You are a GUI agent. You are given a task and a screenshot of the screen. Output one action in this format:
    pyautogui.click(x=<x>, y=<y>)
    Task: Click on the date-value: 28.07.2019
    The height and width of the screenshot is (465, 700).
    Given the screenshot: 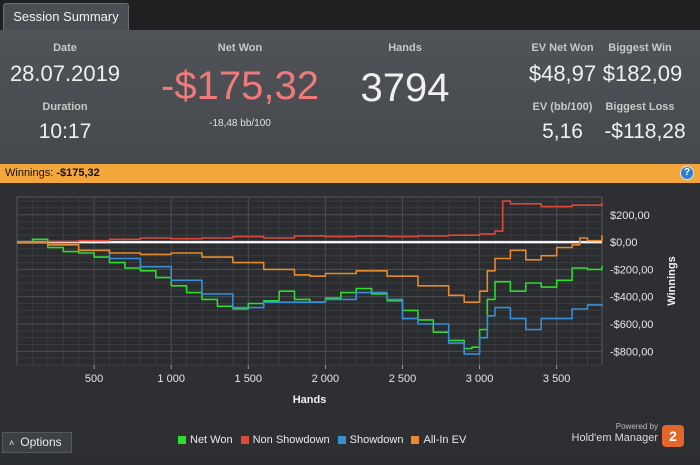 What is the action you would take?
    pyautogui.click(x=65, y=73)
    